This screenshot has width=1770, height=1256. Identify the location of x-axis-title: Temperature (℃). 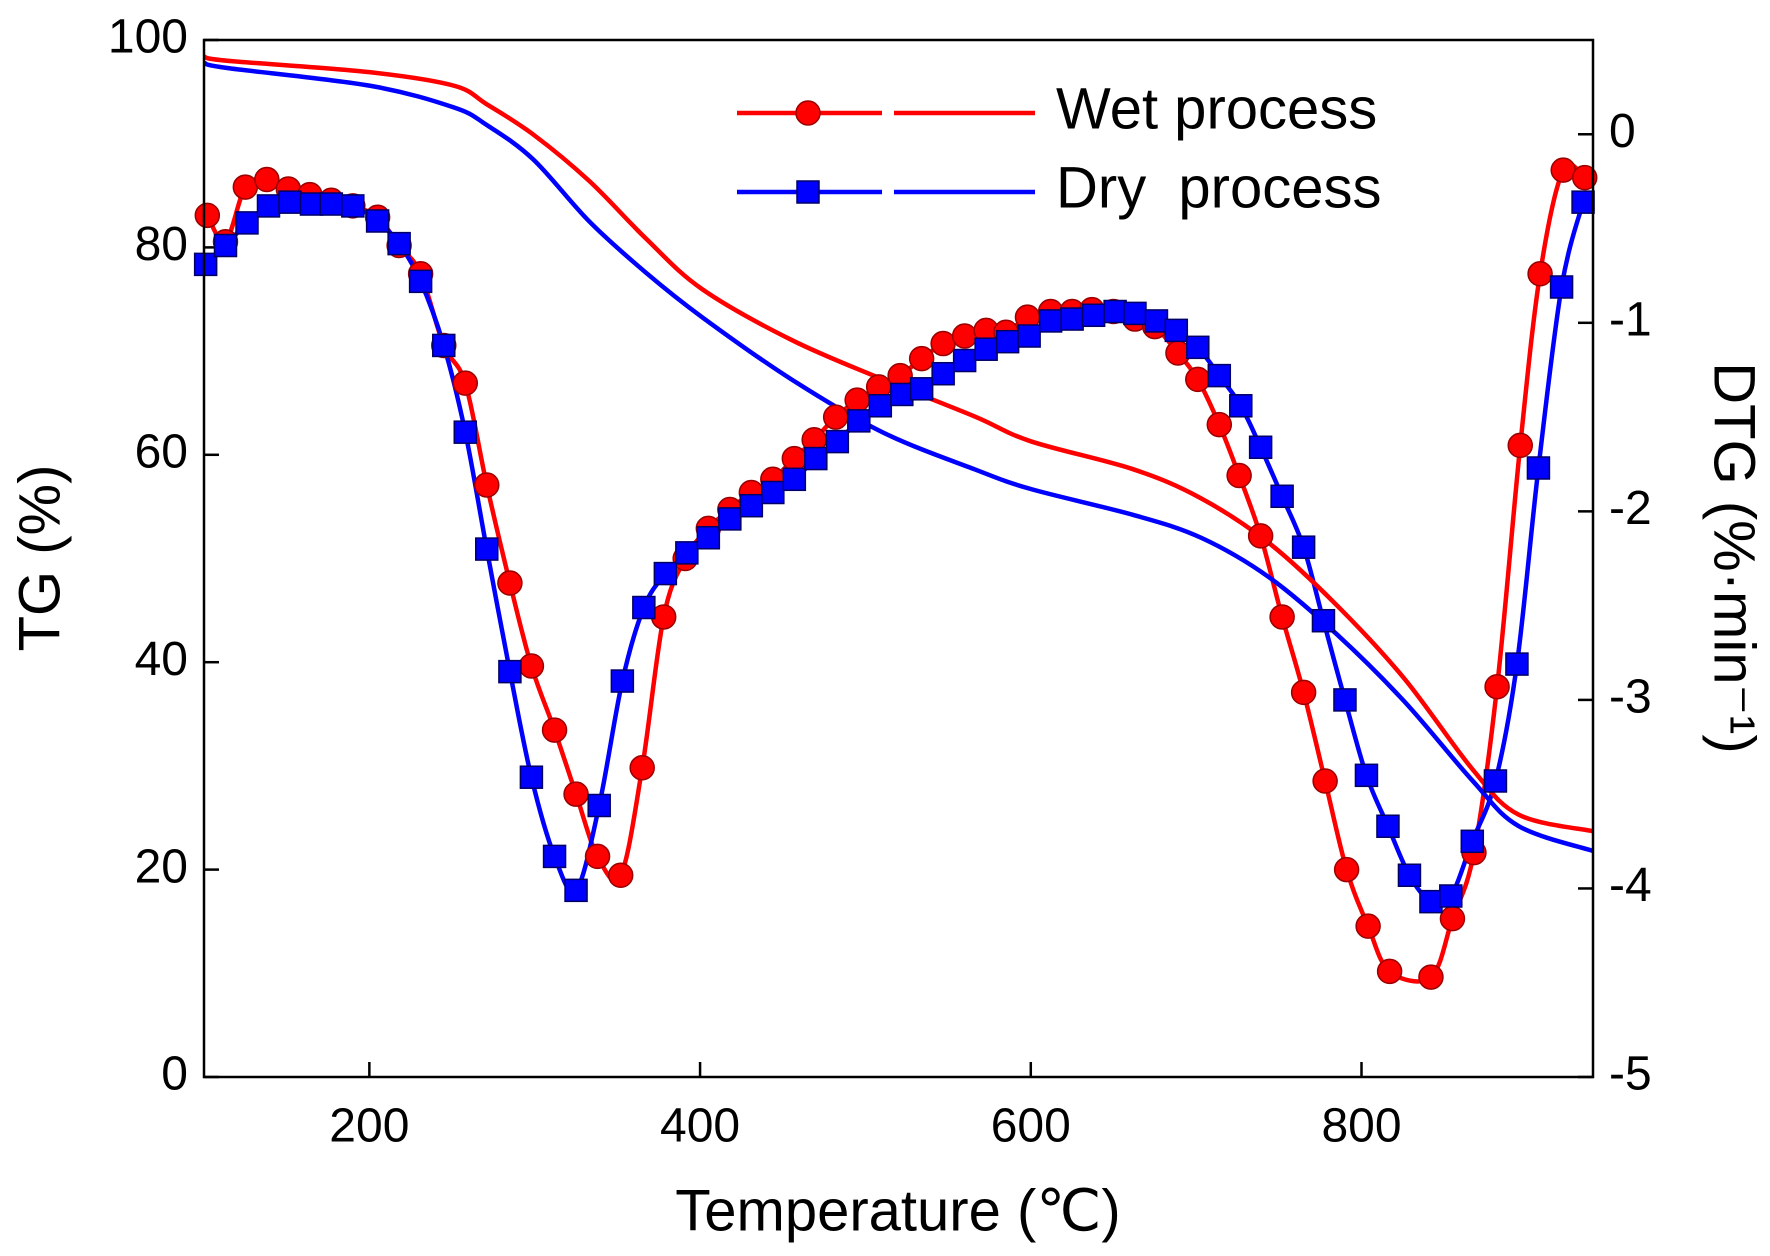
(897, 1210).